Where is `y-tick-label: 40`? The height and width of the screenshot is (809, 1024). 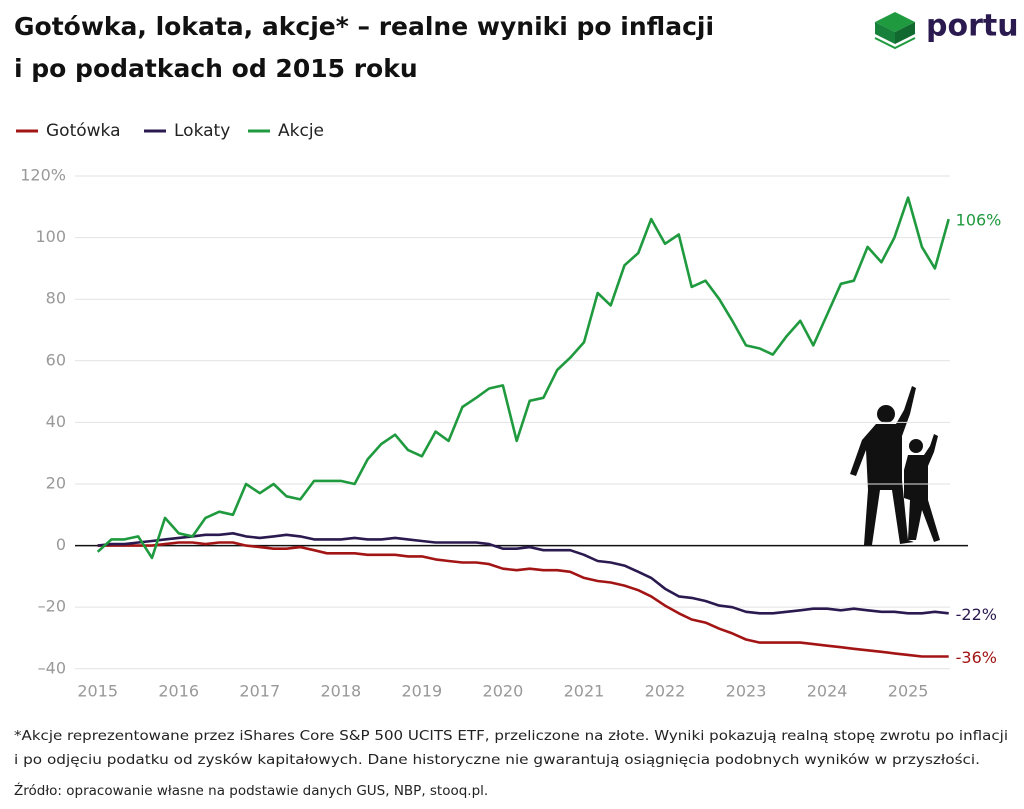 y-tick-label: 40 is located at coordinates (56, 421).